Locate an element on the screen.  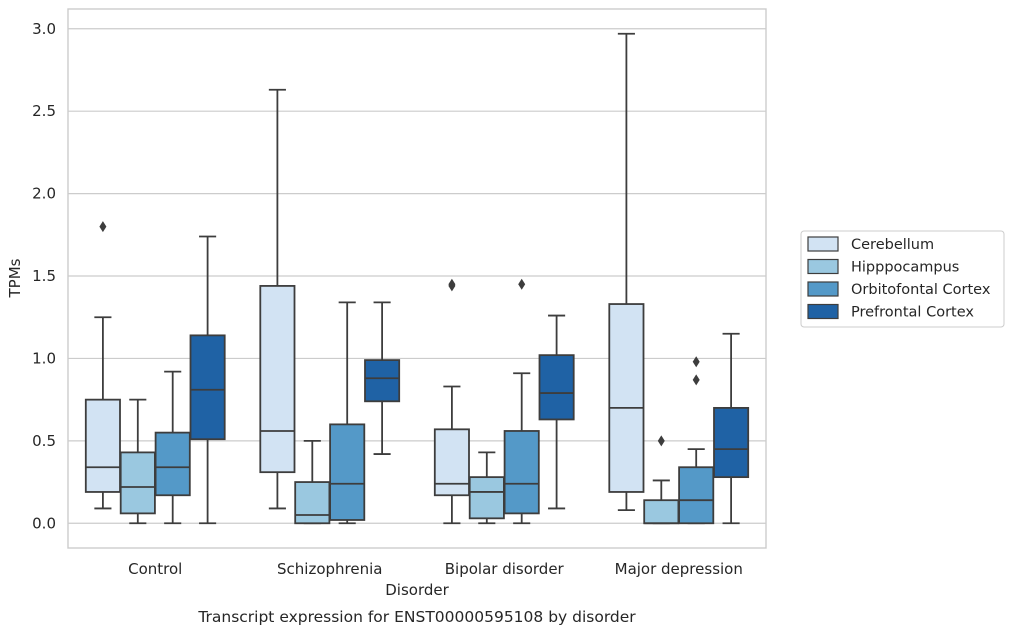
legend-label: Prefrontal Cortex is located at coordinates (912, 313).